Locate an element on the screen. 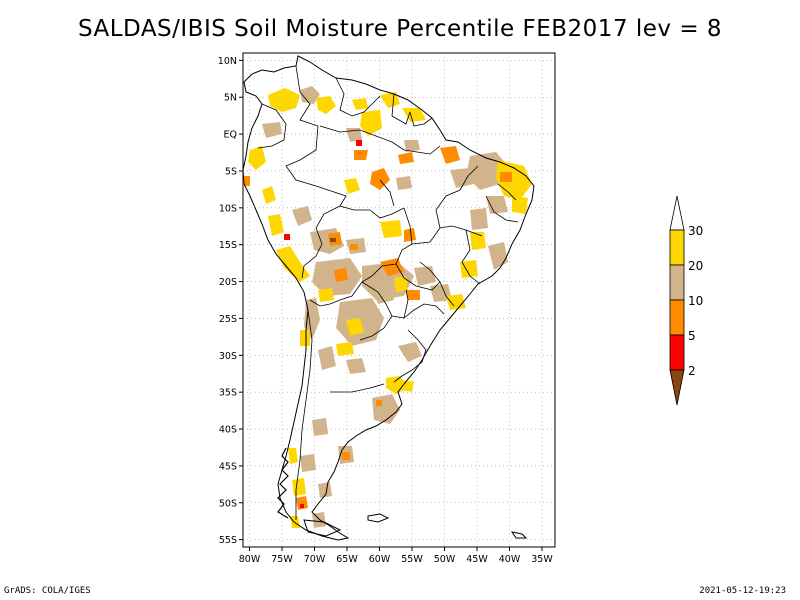 The image size is (800, 600). lon-tick-label: 35W is located at coordinates (542, 559).